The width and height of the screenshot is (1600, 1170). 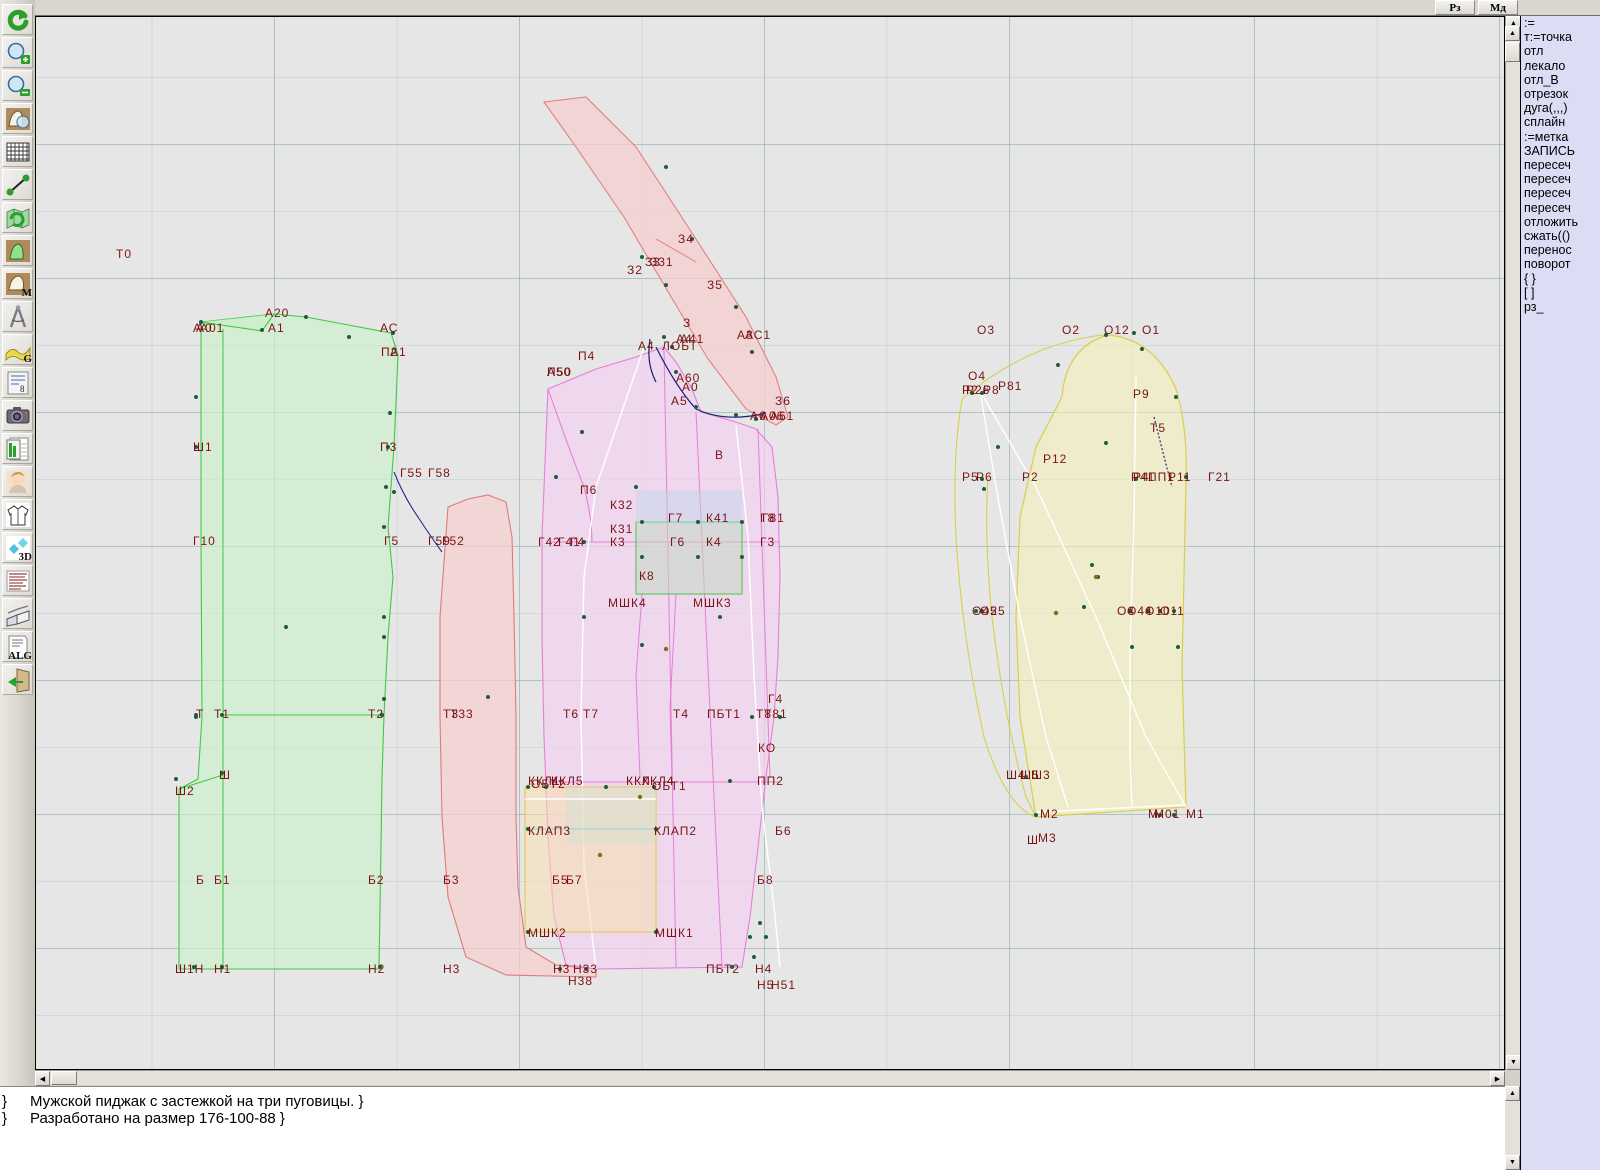 What do you see at coordinates (1455, 7) in the screenshot?
I see `size-button: Рз` at bounding box center [1455, 7].